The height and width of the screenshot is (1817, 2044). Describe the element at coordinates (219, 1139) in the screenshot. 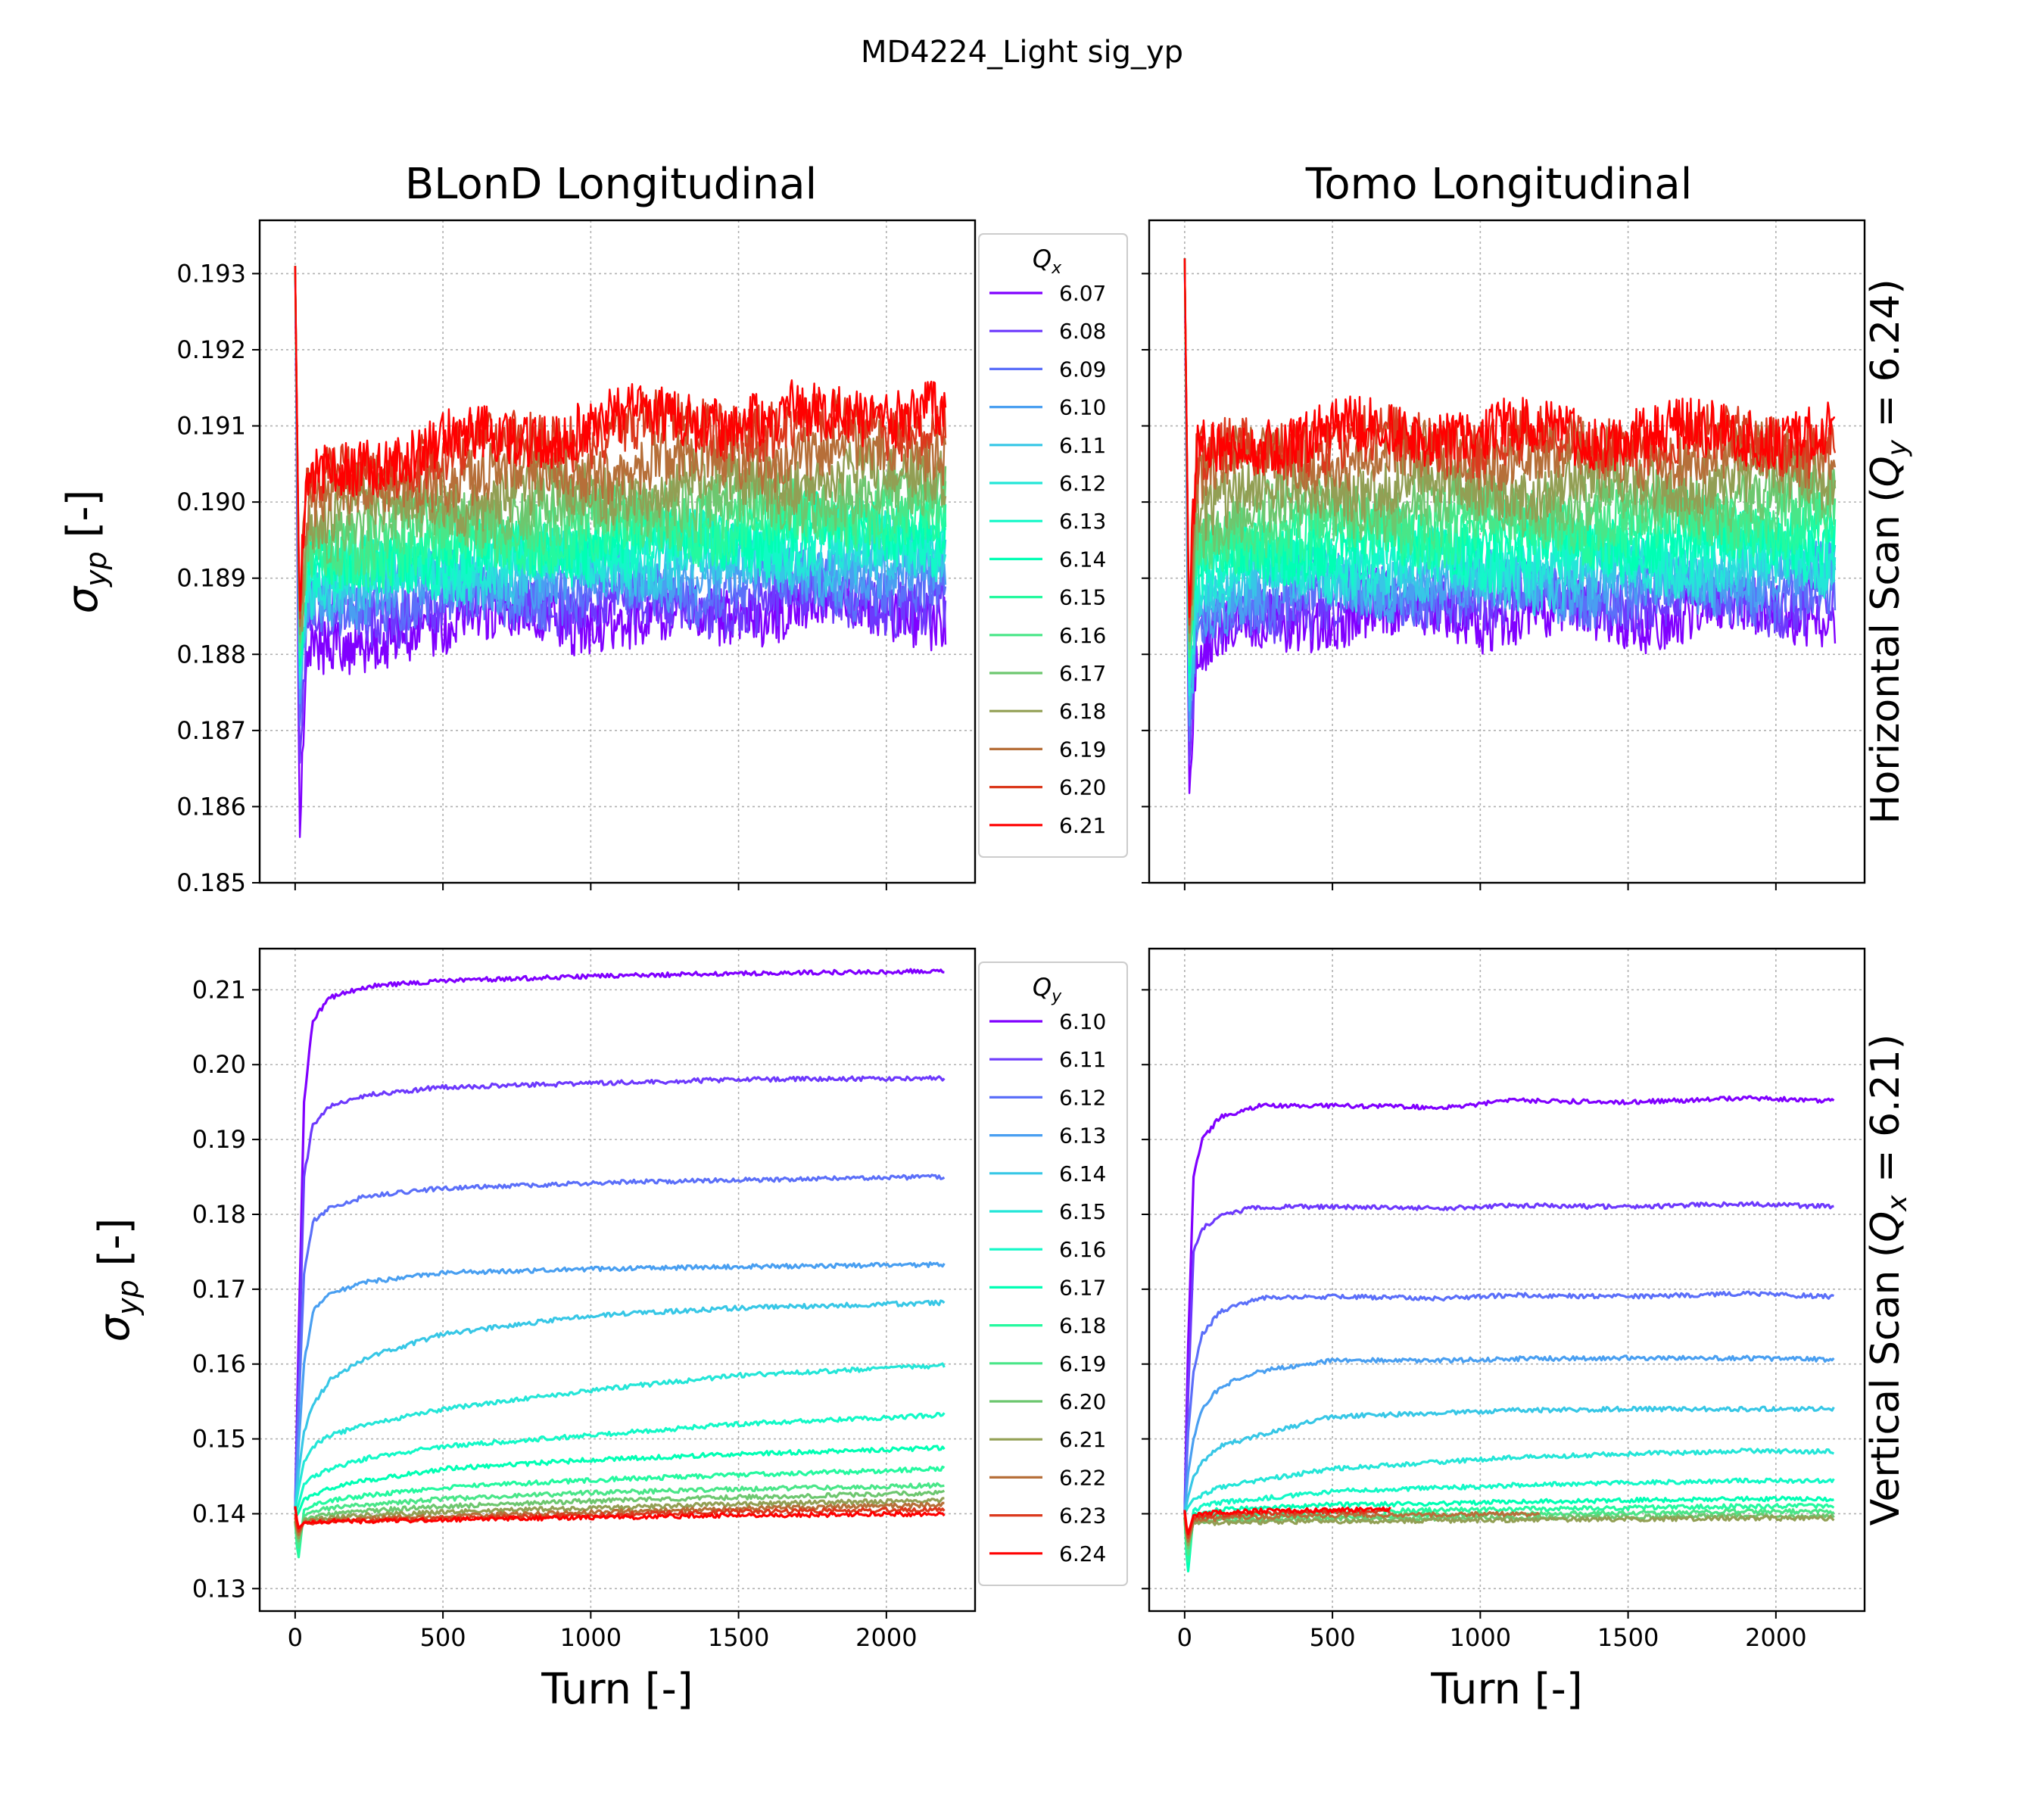

I see `y-tick-label-6: 0.19` at that location.